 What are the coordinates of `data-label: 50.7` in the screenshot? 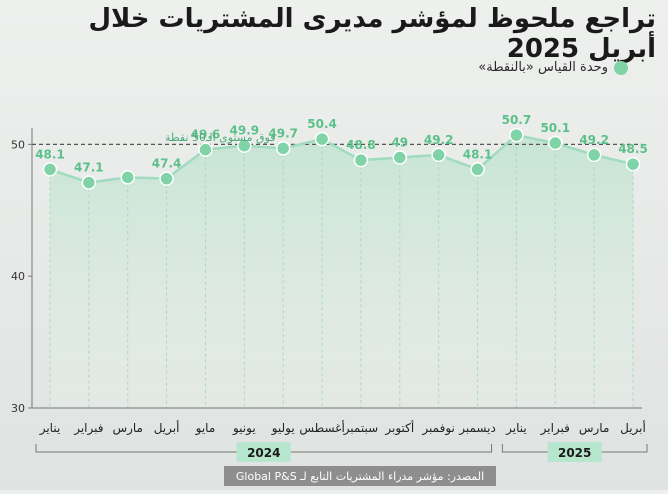 It's located at (517, 120).